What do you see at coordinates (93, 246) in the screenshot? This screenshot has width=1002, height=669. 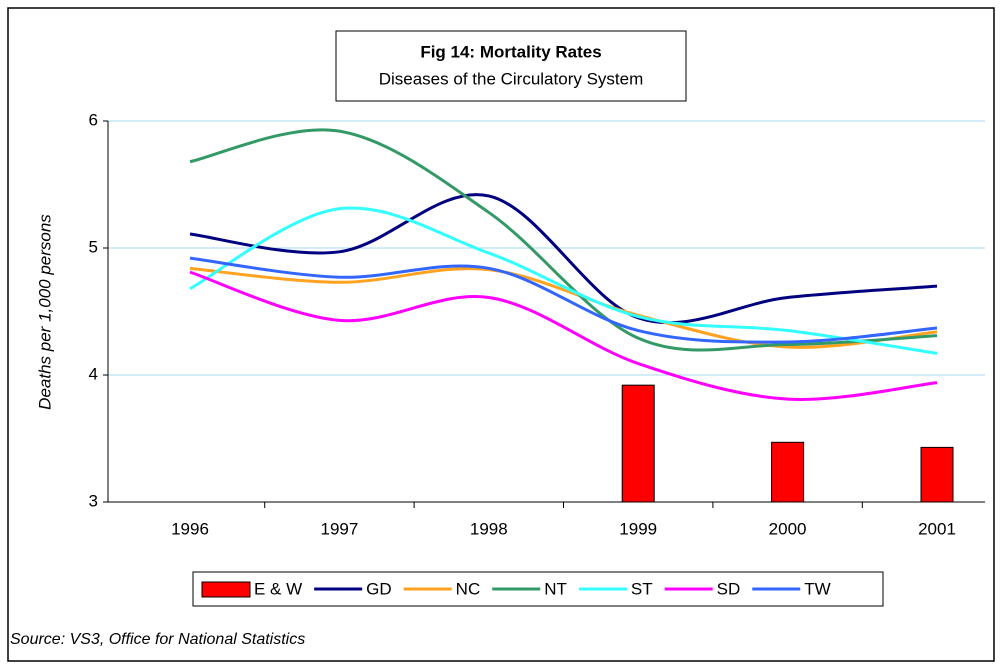 I see `y-tick-label: 5` at bounding box center [93, 246].